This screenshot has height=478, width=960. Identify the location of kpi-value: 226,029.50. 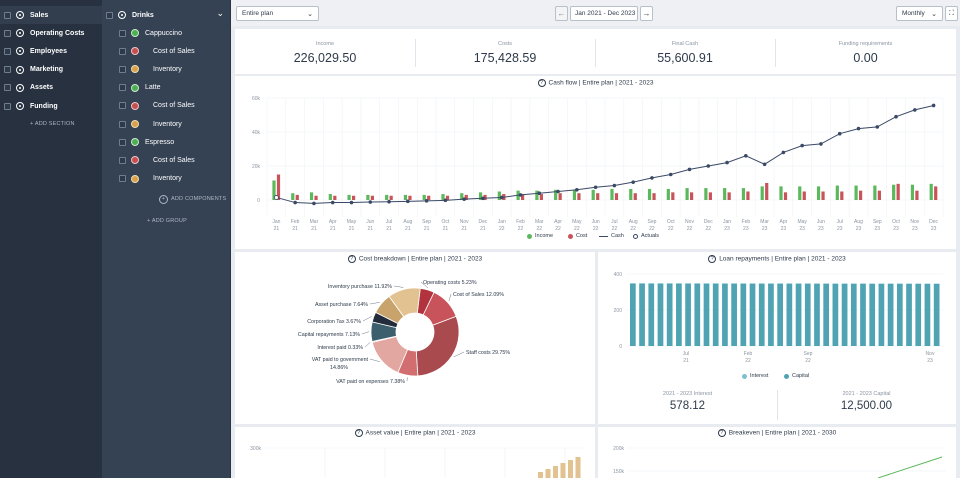
(325, 58).